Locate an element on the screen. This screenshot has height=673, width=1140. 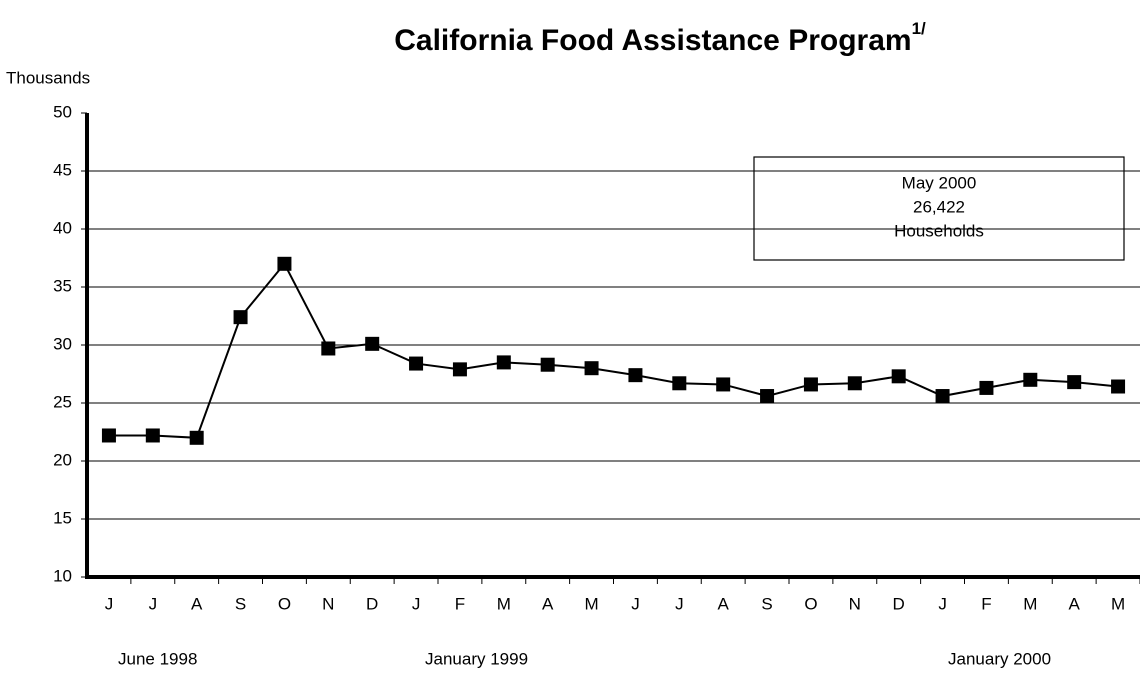
chart-title-group: California Food Assistance Program1/ is located at coordinates (660, 37).